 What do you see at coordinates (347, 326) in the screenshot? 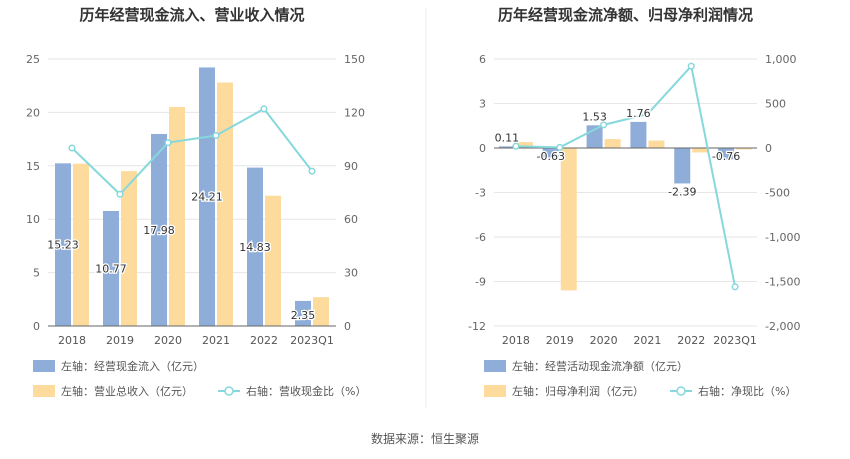
I see `c1-right-tick-label: 0` at bounding box center [347, 326].